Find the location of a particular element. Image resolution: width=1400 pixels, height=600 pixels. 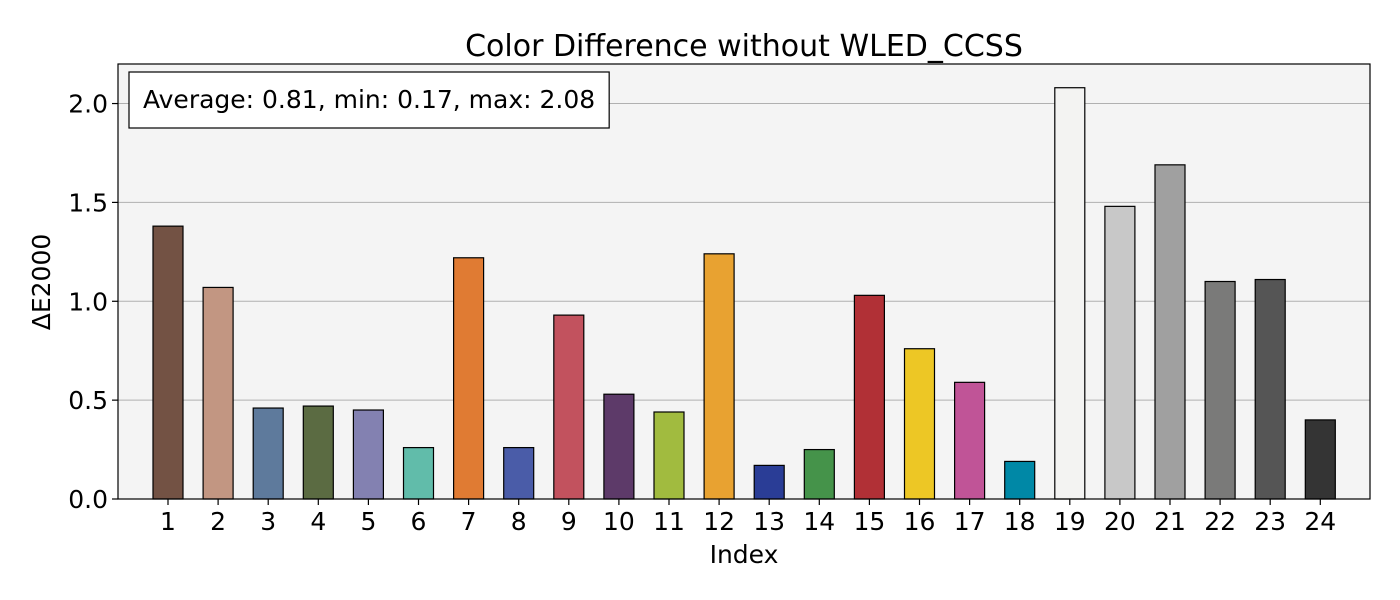

y-tick-label: 0.0 is located at coordinates (88, 499).